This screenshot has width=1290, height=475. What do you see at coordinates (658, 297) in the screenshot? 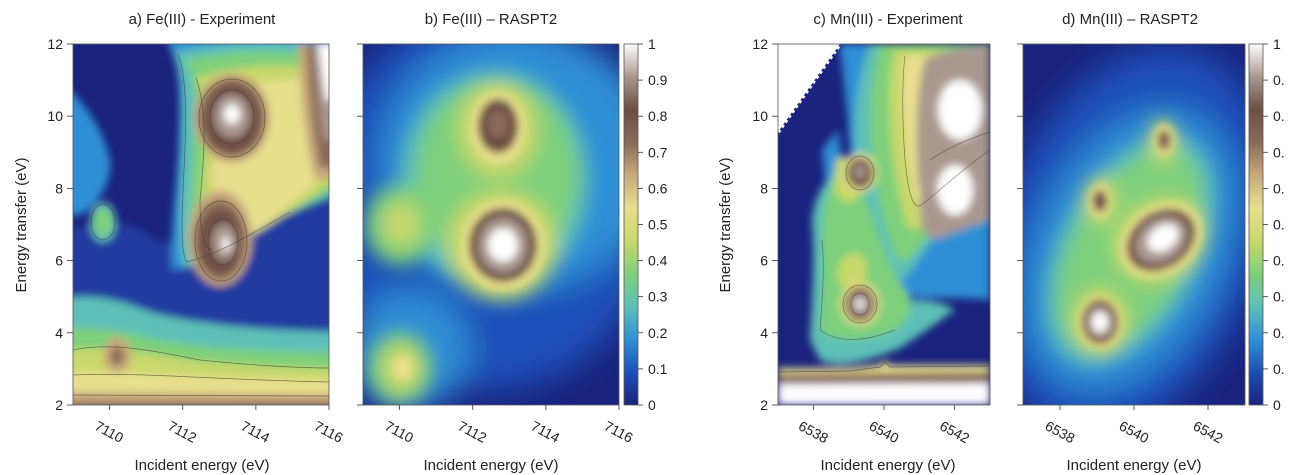
I see `colorbar-tick-label: 0.3` at bounding box center [658, 297].